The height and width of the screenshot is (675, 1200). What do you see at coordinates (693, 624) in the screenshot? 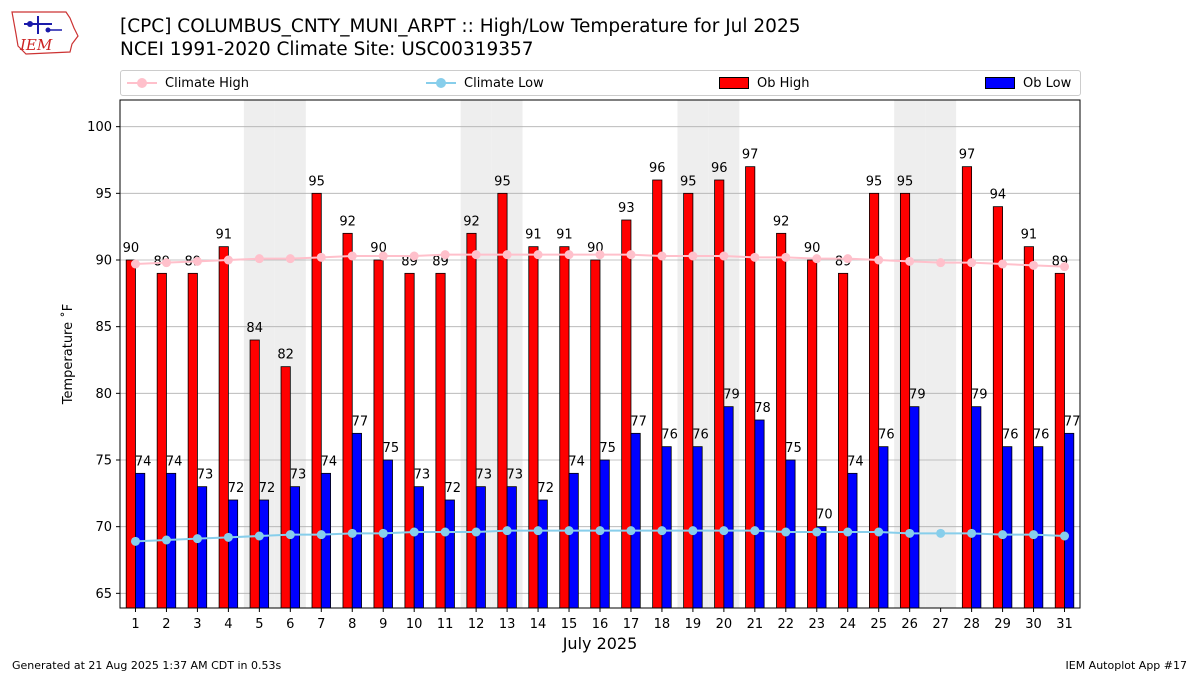
I see `x-tick-label: 19` at bounding box center [693, 624].